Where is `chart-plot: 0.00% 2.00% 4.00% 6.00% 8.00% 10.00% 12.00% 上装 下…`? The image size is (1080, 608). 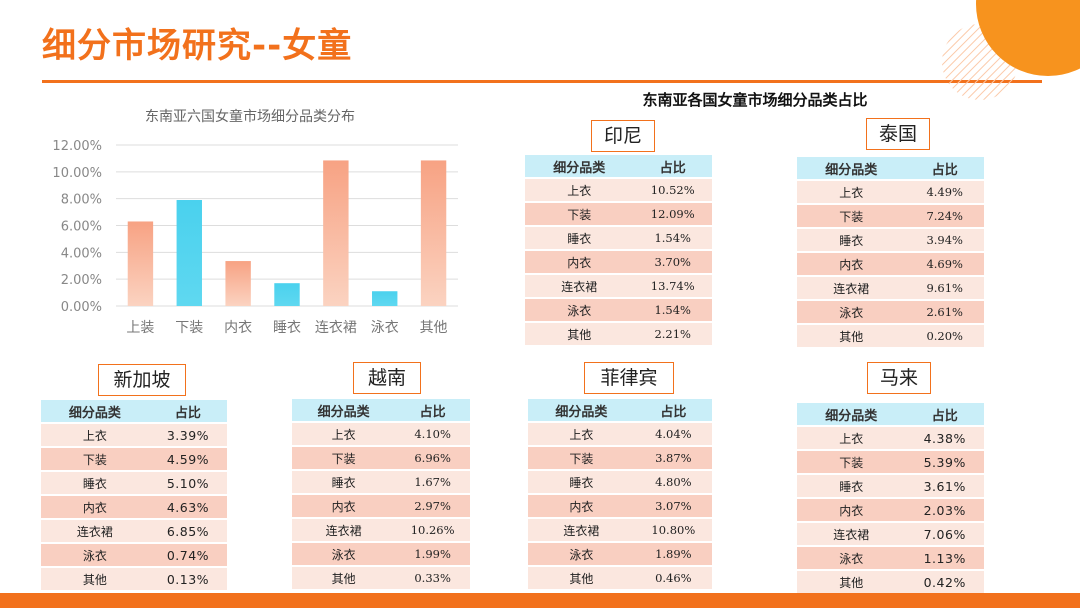
chart-plot: 0.00% 2.00% 4.00% 6.00% 8.00% 10.00% 12.00% 上装 下… is located at coordinates (255, 237).